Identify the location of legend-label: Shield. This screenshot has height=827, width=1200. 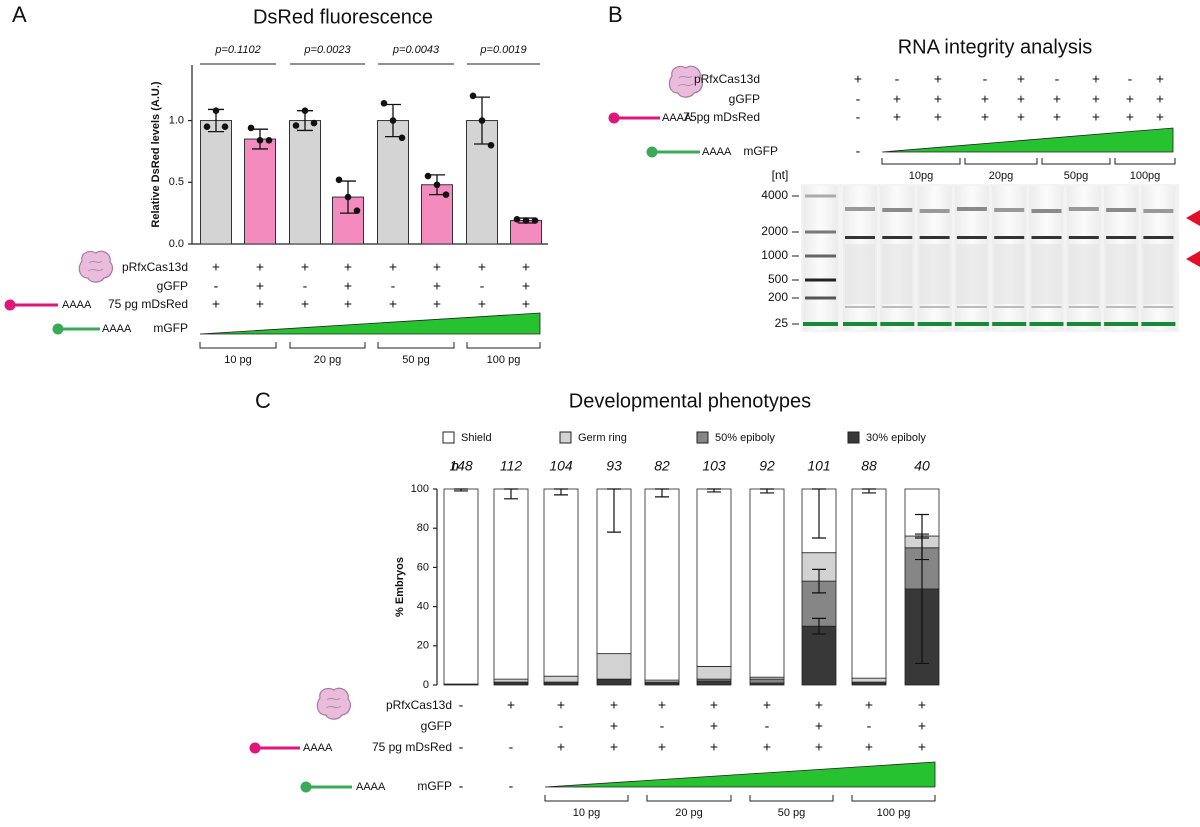
(476, 438).